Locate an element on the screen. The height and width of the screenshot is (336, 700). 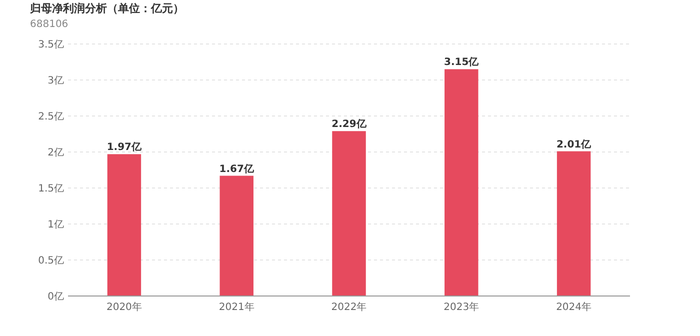
x-tick-label: 2020年 is located at coordinates (124, 307).